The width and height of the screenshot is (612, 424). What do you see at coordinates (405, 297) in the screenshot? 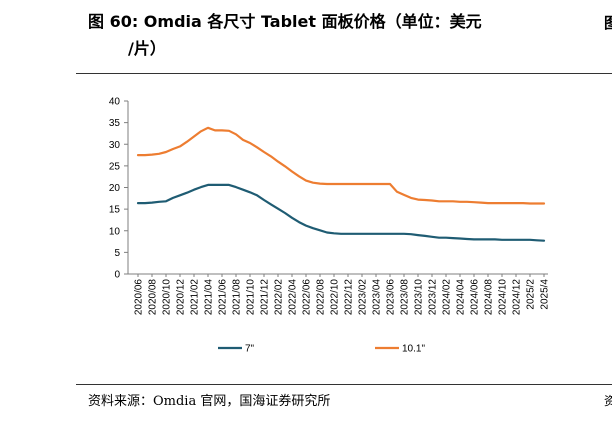
I see `x-tick-label: 2023/08` at bounding box center [405, 297].